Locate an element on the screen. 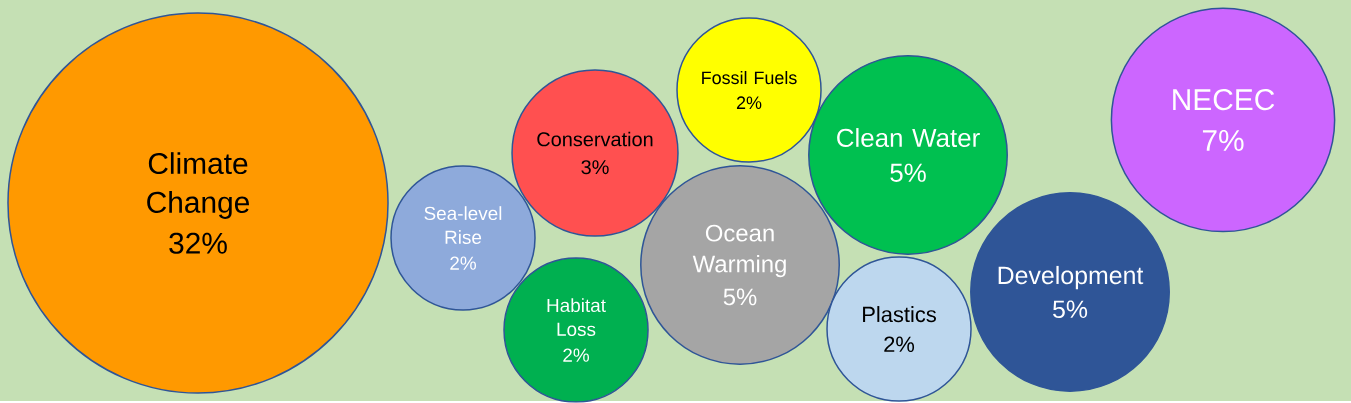 This screenshot has height=403, width=1351. data-label: 7% is located at coordinates (1223, 141).